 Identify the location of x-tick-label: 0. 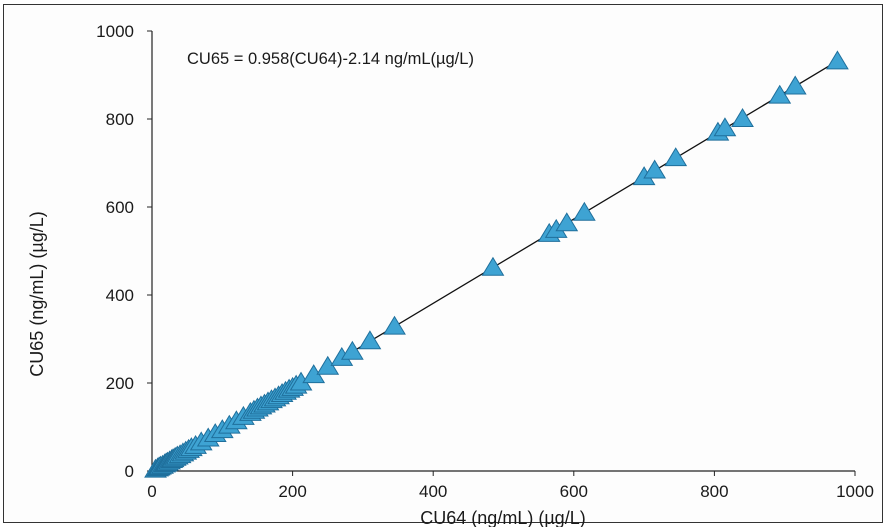
(151, 491).